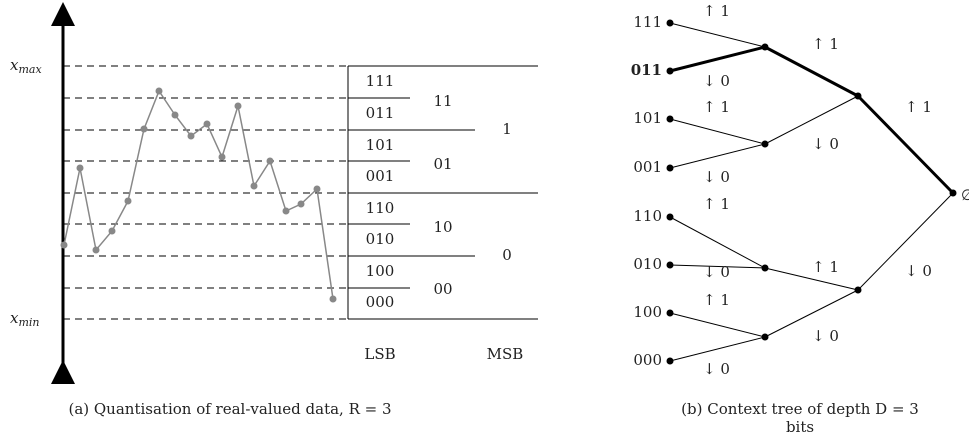  What do you see at coordinates (198, 194) in the screenshot?
I see `signal-line` at bounding box center [198, 194].